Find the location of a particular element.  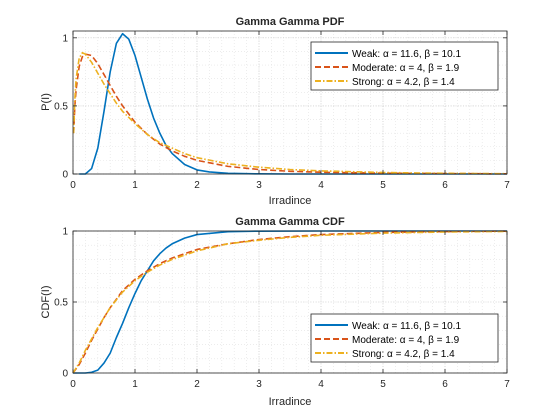

pdf-legend-label-strong: Strong: α = 4.2, β = 1.4 is located at coordinates (403, 82).